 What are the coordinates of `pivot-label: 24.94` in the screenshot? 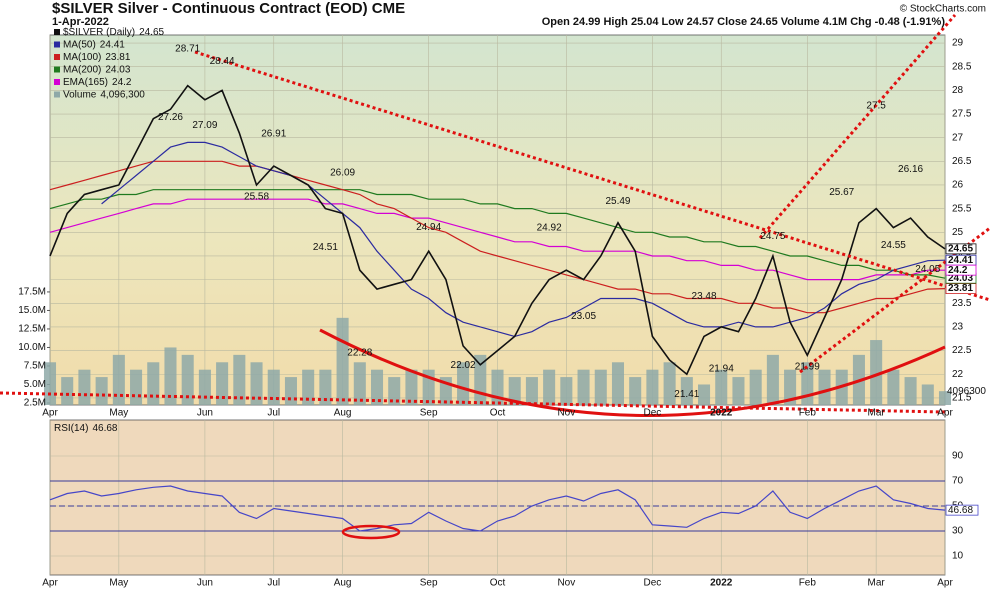 It's located at (428, 227).